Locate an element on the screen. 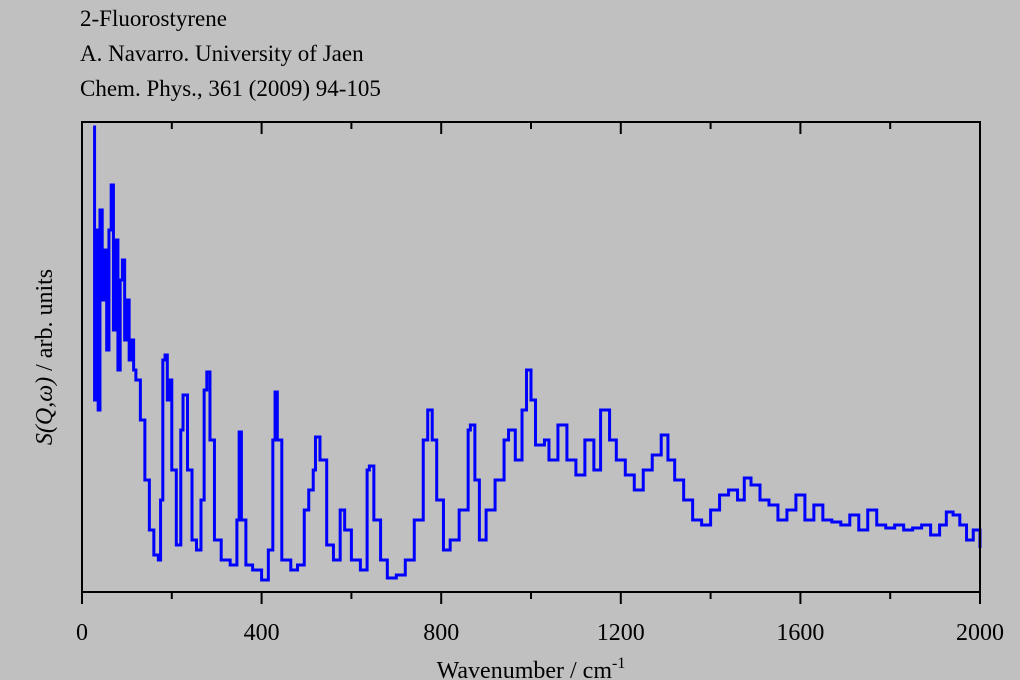 The width and height of the screenshot is (1020, 680). title-line: 2-Fluorostyrene is located at coordinates (153, 18).